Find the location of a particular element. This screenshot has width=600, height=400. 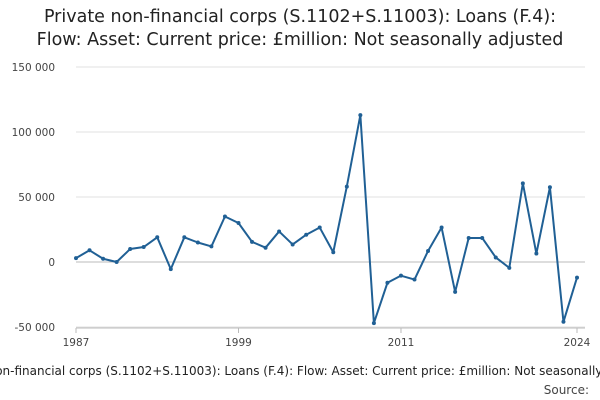

y-tick-label: 0 is located at coordinates (51, 263).